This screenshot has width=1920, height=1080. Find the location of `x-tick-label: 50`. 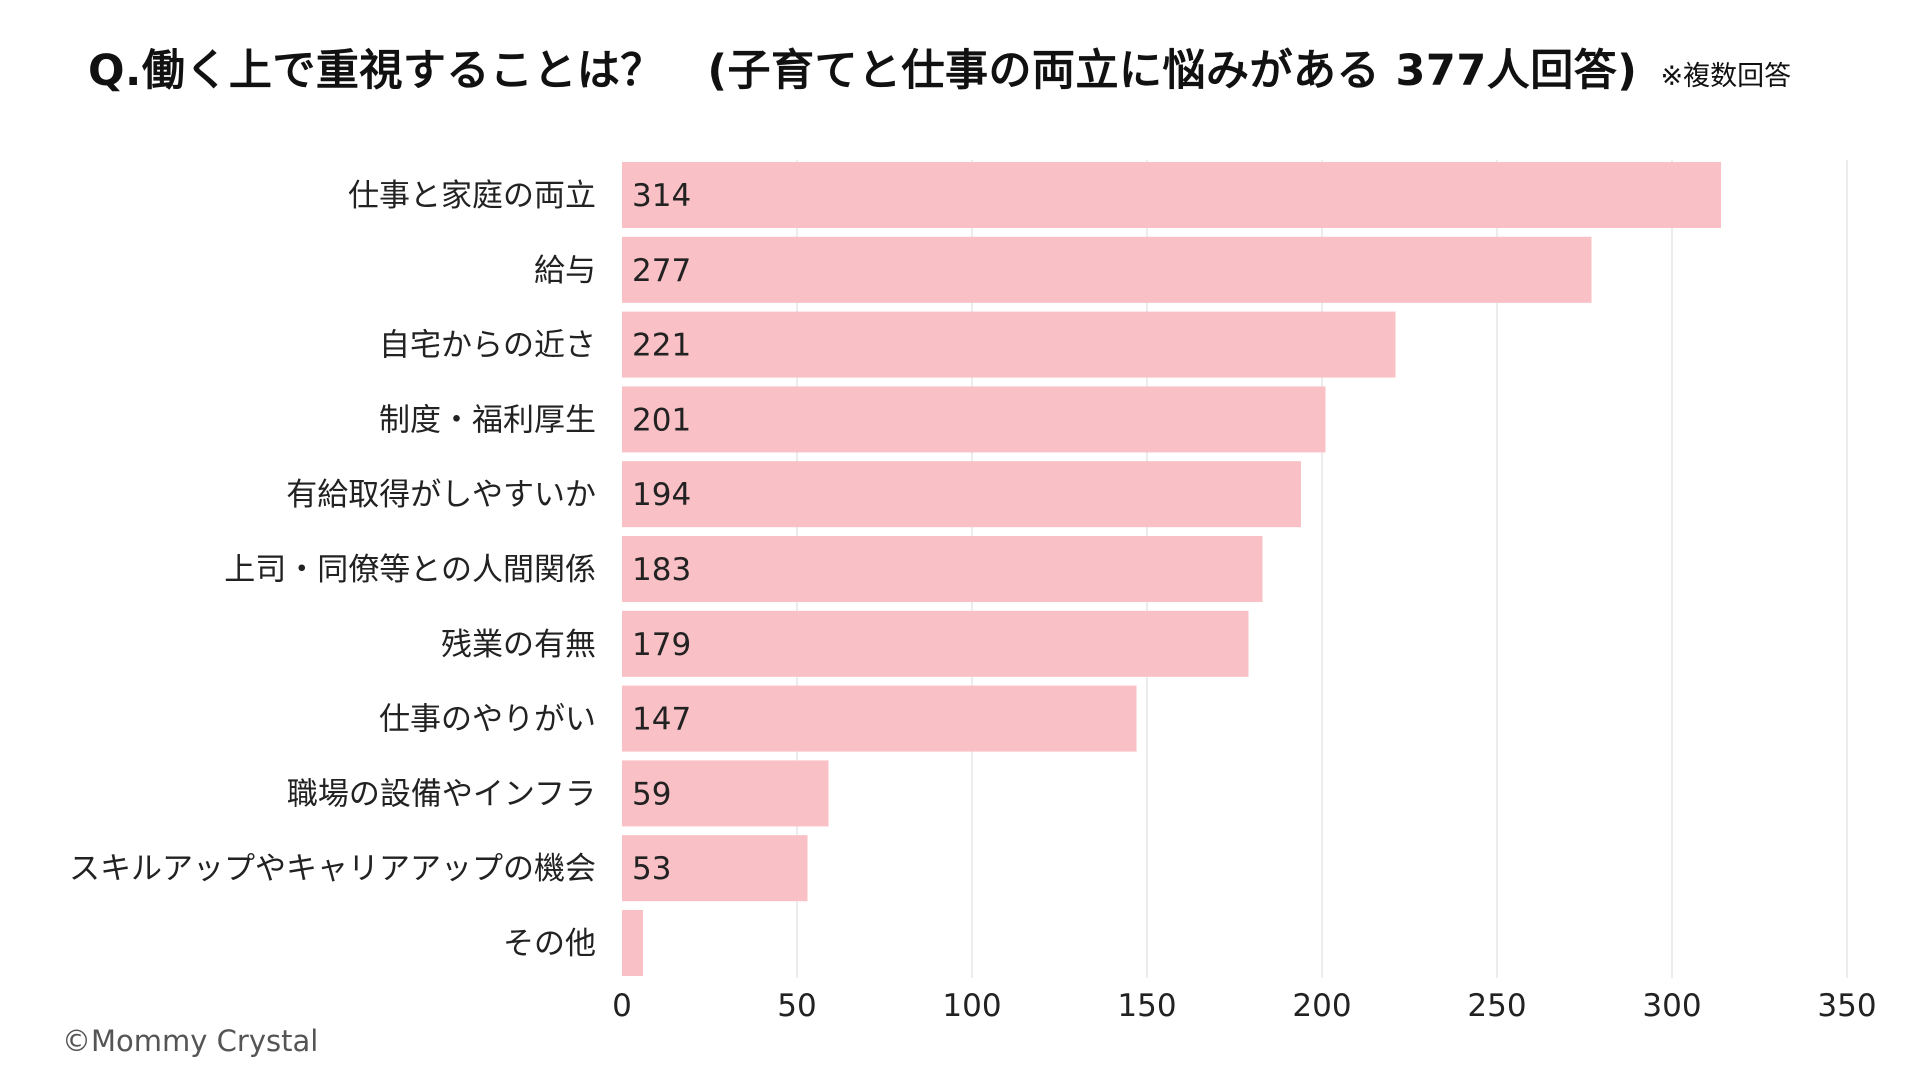

x-tick-label: 50 is located at coordinates (796, 1006).